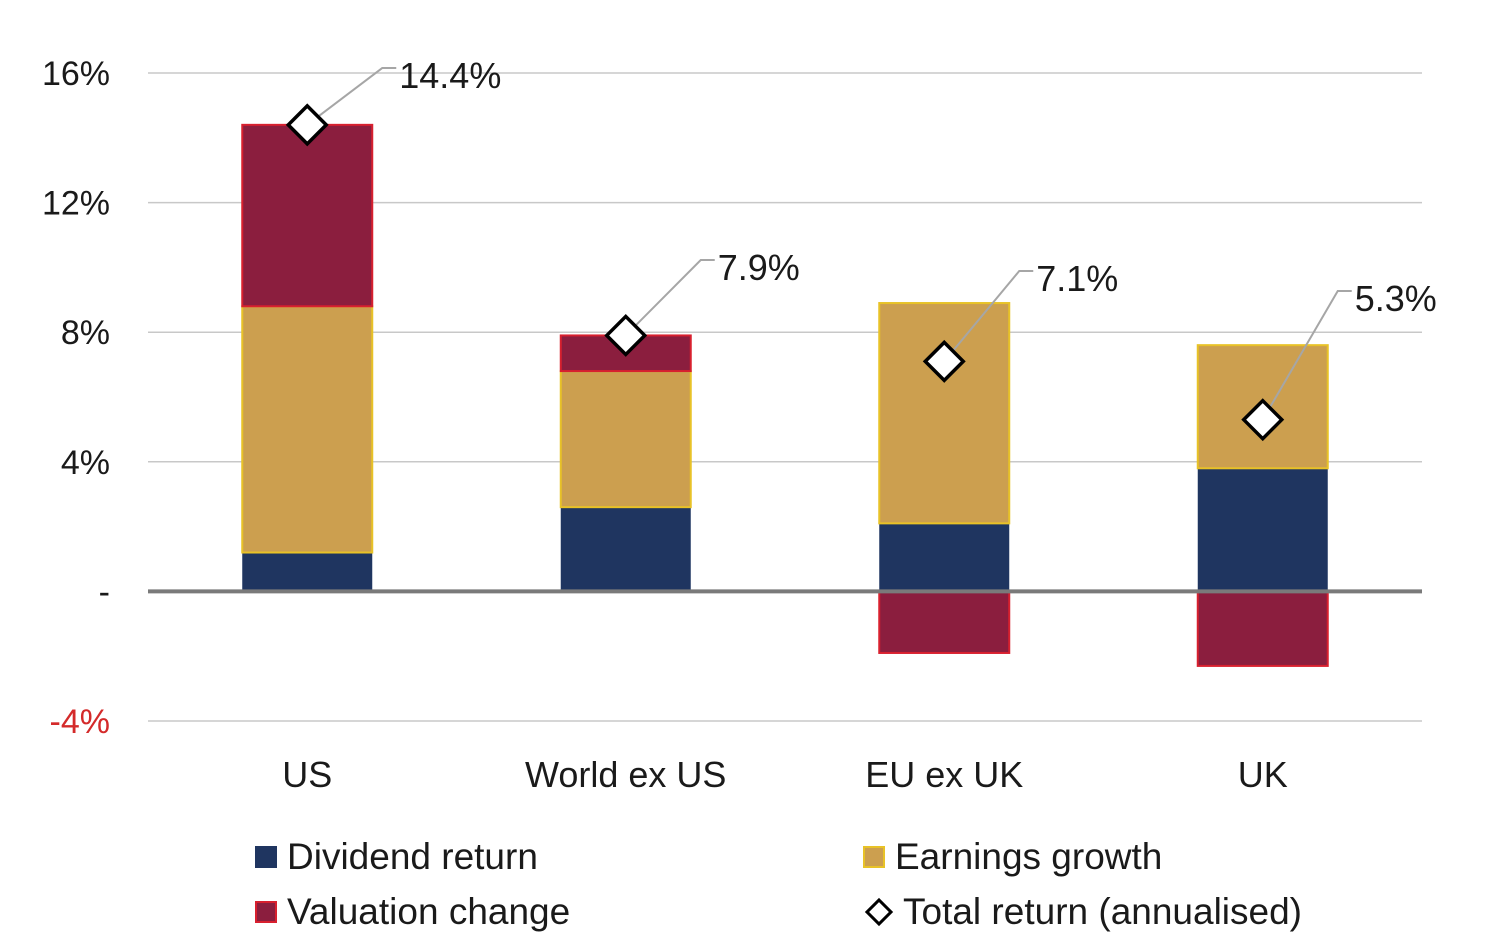 The width and height of the screenshot is (1500, 949). What do you see at coordinates (307, 774) in the screenshot?
I see `x-tick-label: US` at bounding box center [307, 774].